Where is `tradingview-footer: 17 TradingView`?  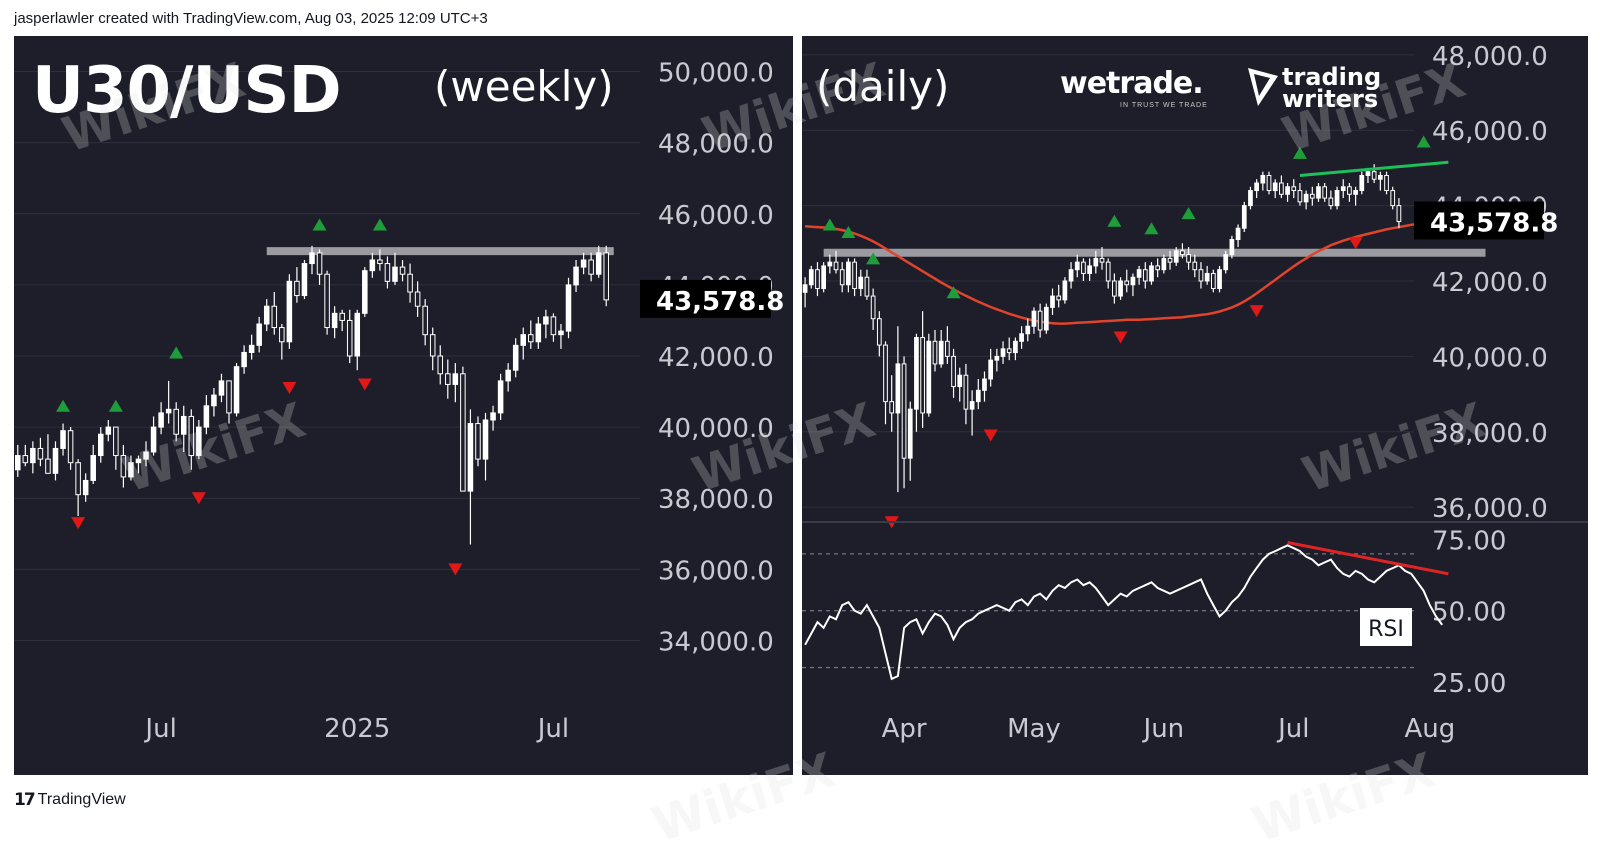 tradingview-footer: 17 TradingView is located at coordinates (70, 800).